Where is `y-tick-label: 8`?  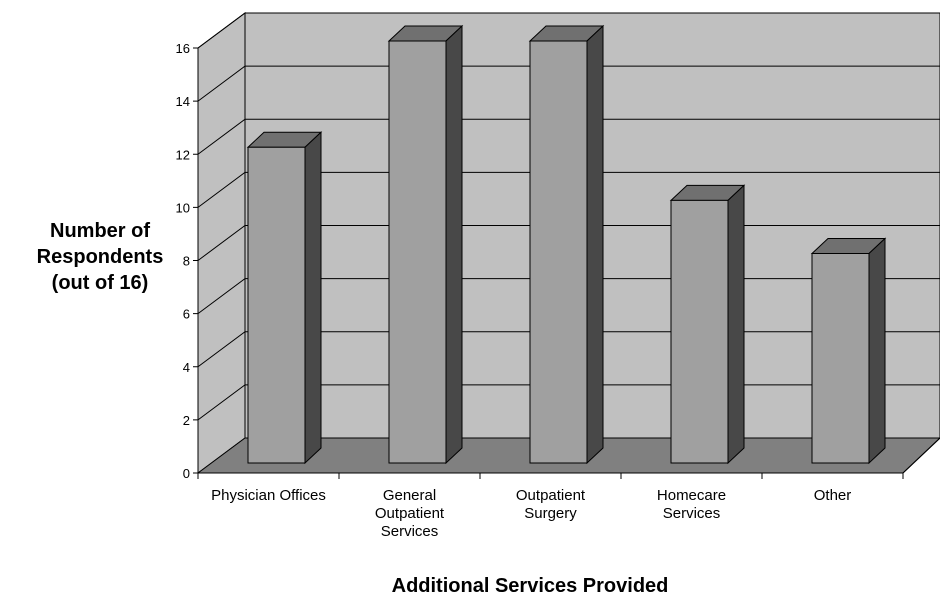
y-tick-label: 8 is located at coordinates (186, 261).